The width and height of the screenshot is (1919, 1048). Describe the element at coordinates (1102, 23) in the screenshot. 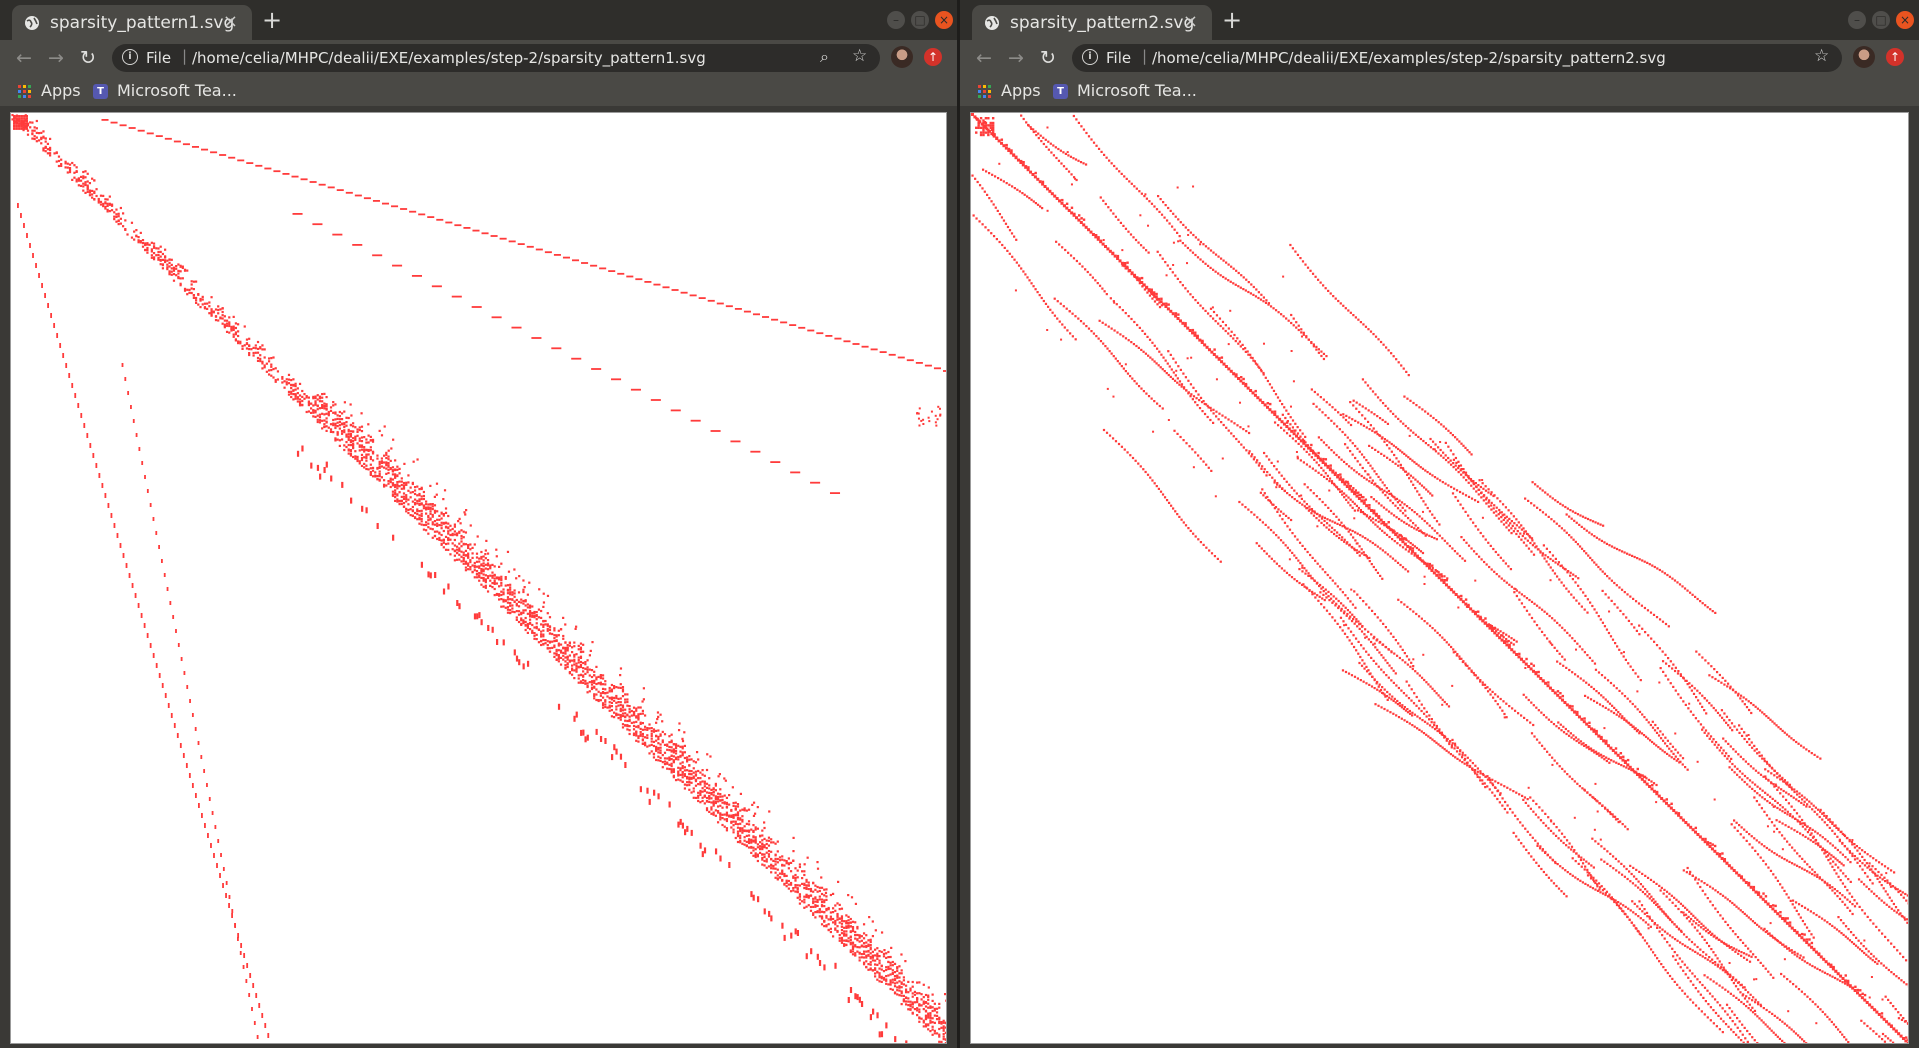

I see `tab-title: sparsity_pattern2.svg` at that location.